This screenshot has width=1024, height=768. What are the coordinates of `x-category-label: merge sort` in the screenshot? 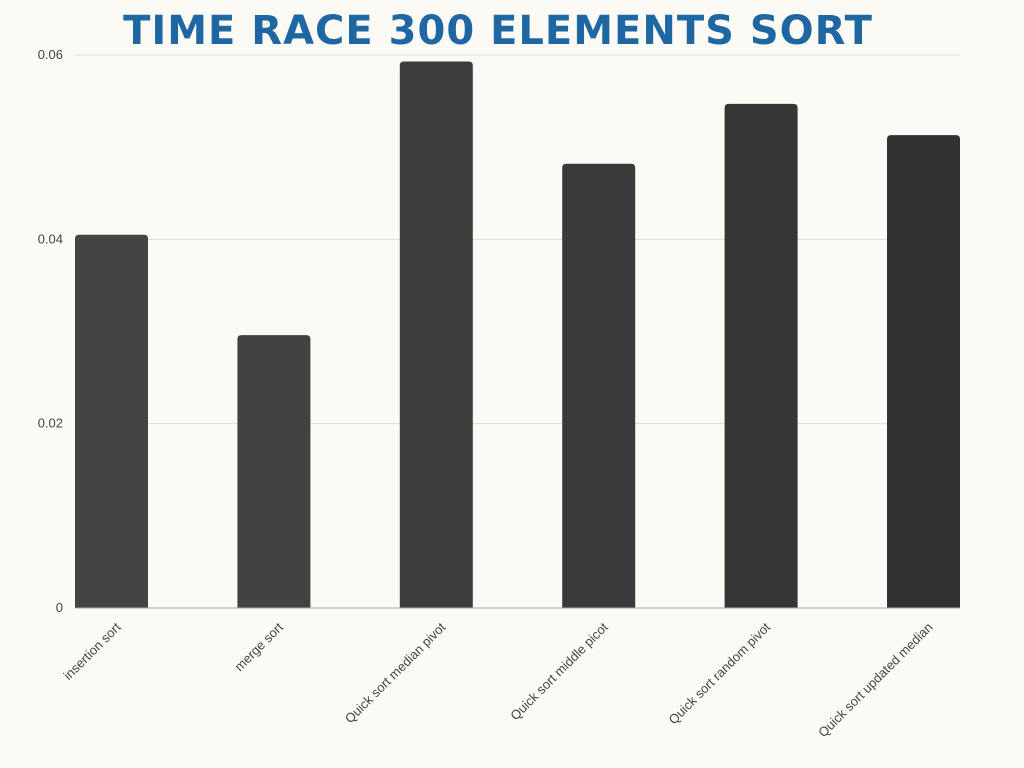 It's located at (258, 646).